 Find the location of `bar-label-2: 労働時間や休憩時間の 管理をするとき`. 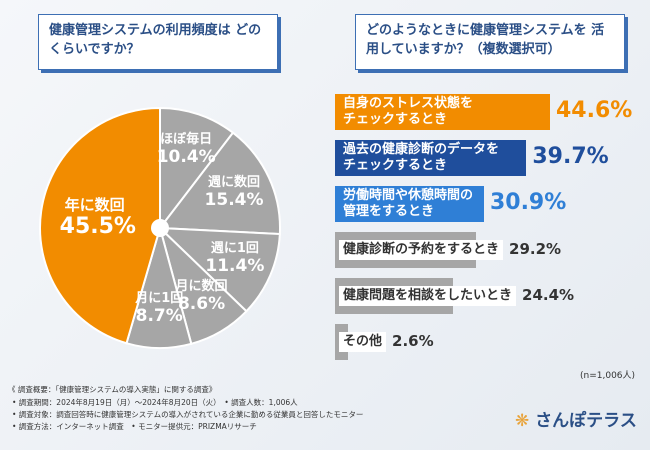

bar-label-2: 労働時間や休憩時間の 管理をするとき is located at coordinates (408, 203).